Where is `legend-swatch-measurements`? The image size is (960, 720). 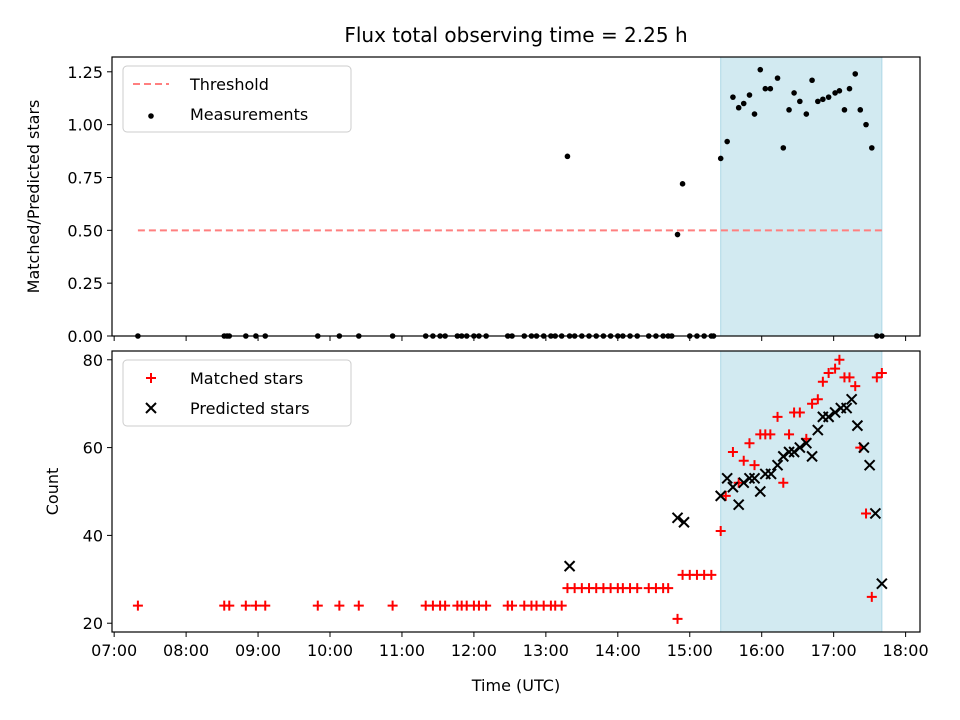 legend-swatch-measurements is located at coordinates (151, 116).